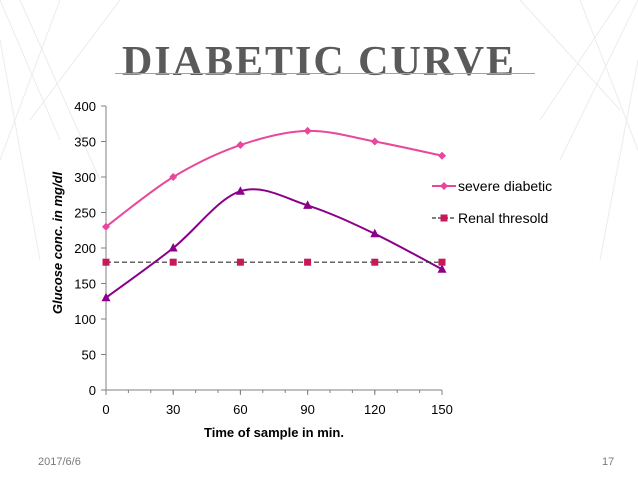 The image size is (638, 479). I want to click on y-tick-label: 250, so click(85, 213).